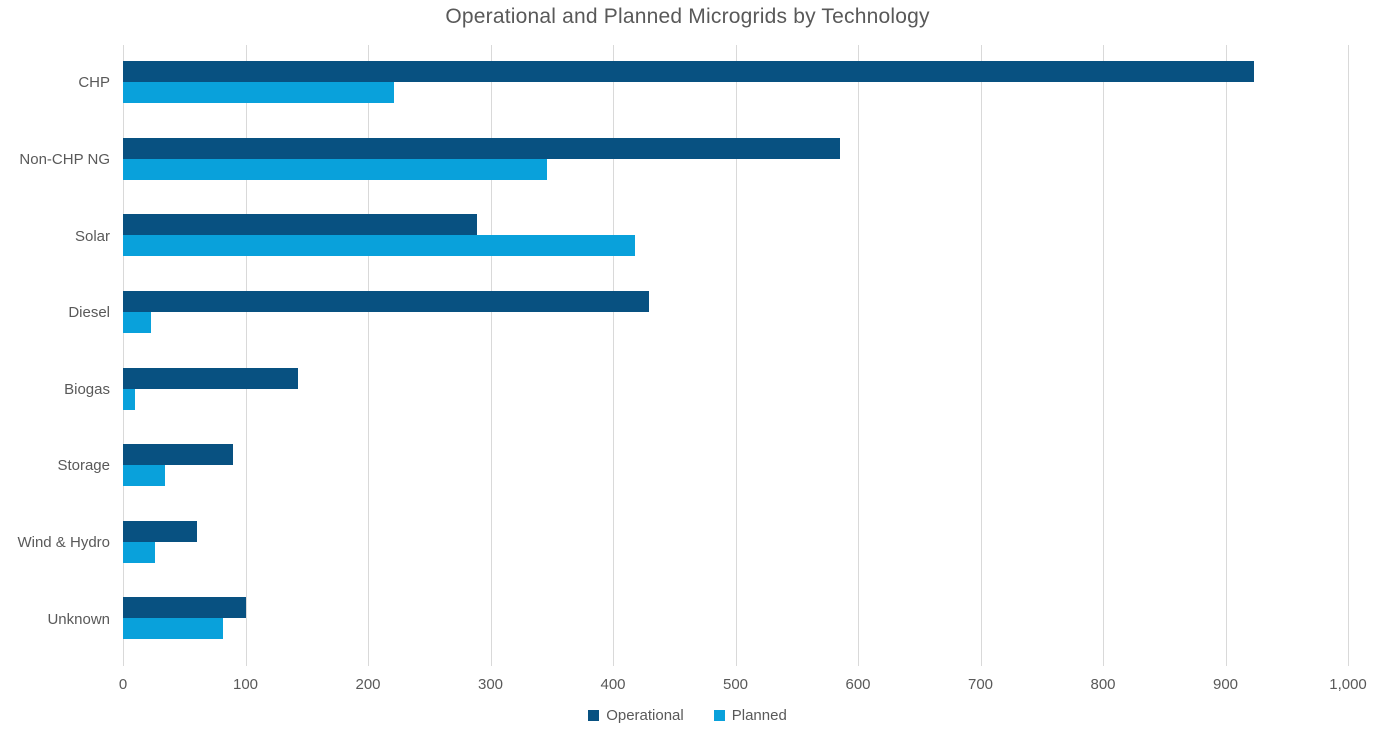 This screenshot has width=1375, height=734. Describe the element at coordinates (123, 684) in the screenshot. I see `x-tick-label: 0` at that location.